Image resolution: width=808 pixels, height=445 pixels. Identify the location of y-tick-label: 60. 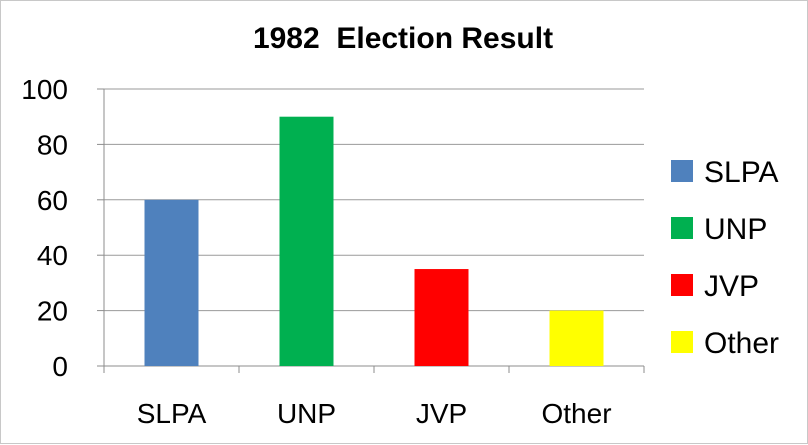
(52, 200).